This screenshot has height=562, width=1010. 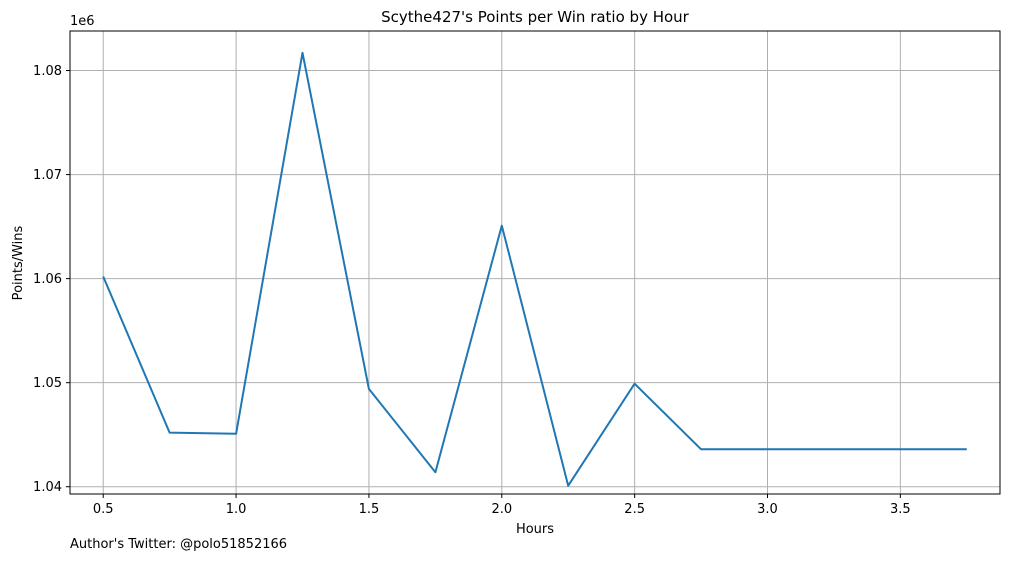 What do you see at coordinates (236, 509) in the screenshot?
I see `x-tick-label: 1.0` at bounding box center [236, 509].